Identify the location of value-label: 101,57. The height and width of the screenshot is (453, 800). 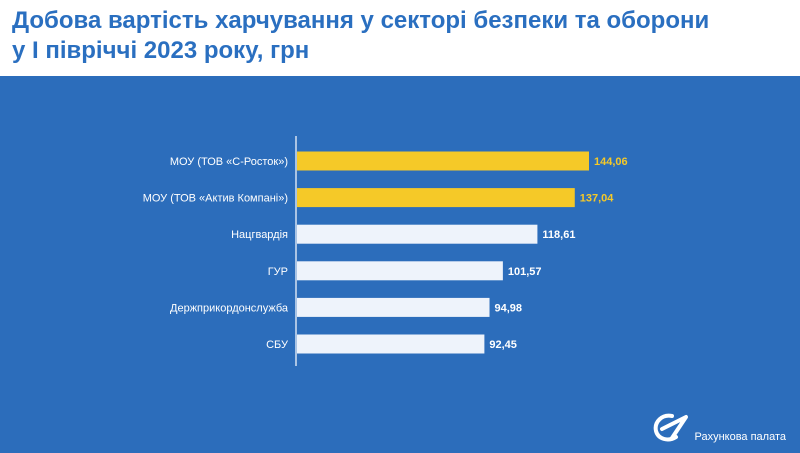
(525, 272).